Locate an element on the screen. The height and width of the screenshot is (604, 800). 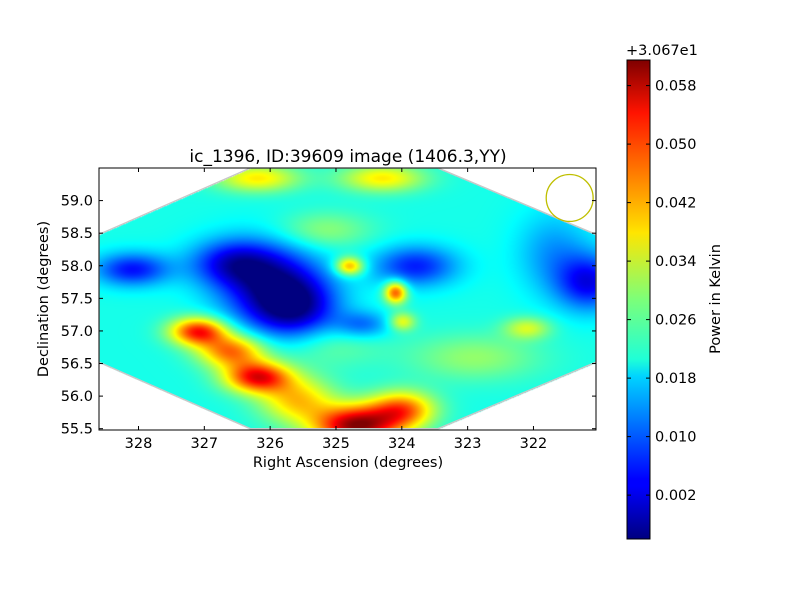
x-tick-label: 326 is located at coordinates (270, 444).